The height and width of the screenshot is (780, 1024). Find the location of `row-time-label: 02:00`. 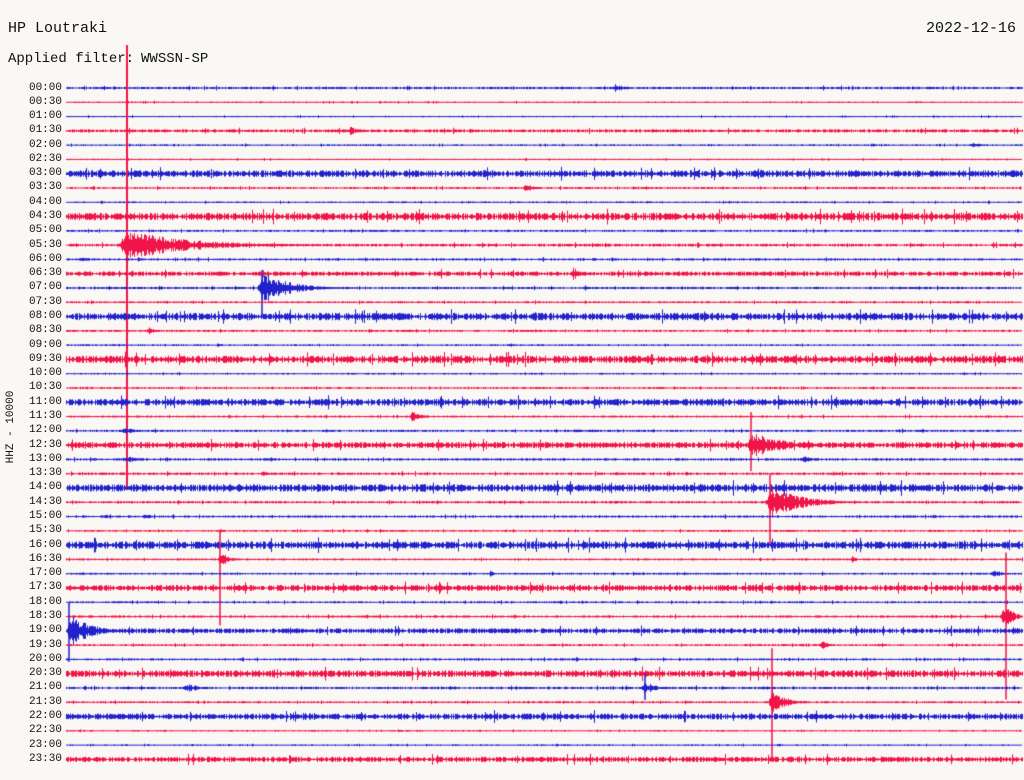

row-time-label: 02:00 is located at coordinates (45, 144).